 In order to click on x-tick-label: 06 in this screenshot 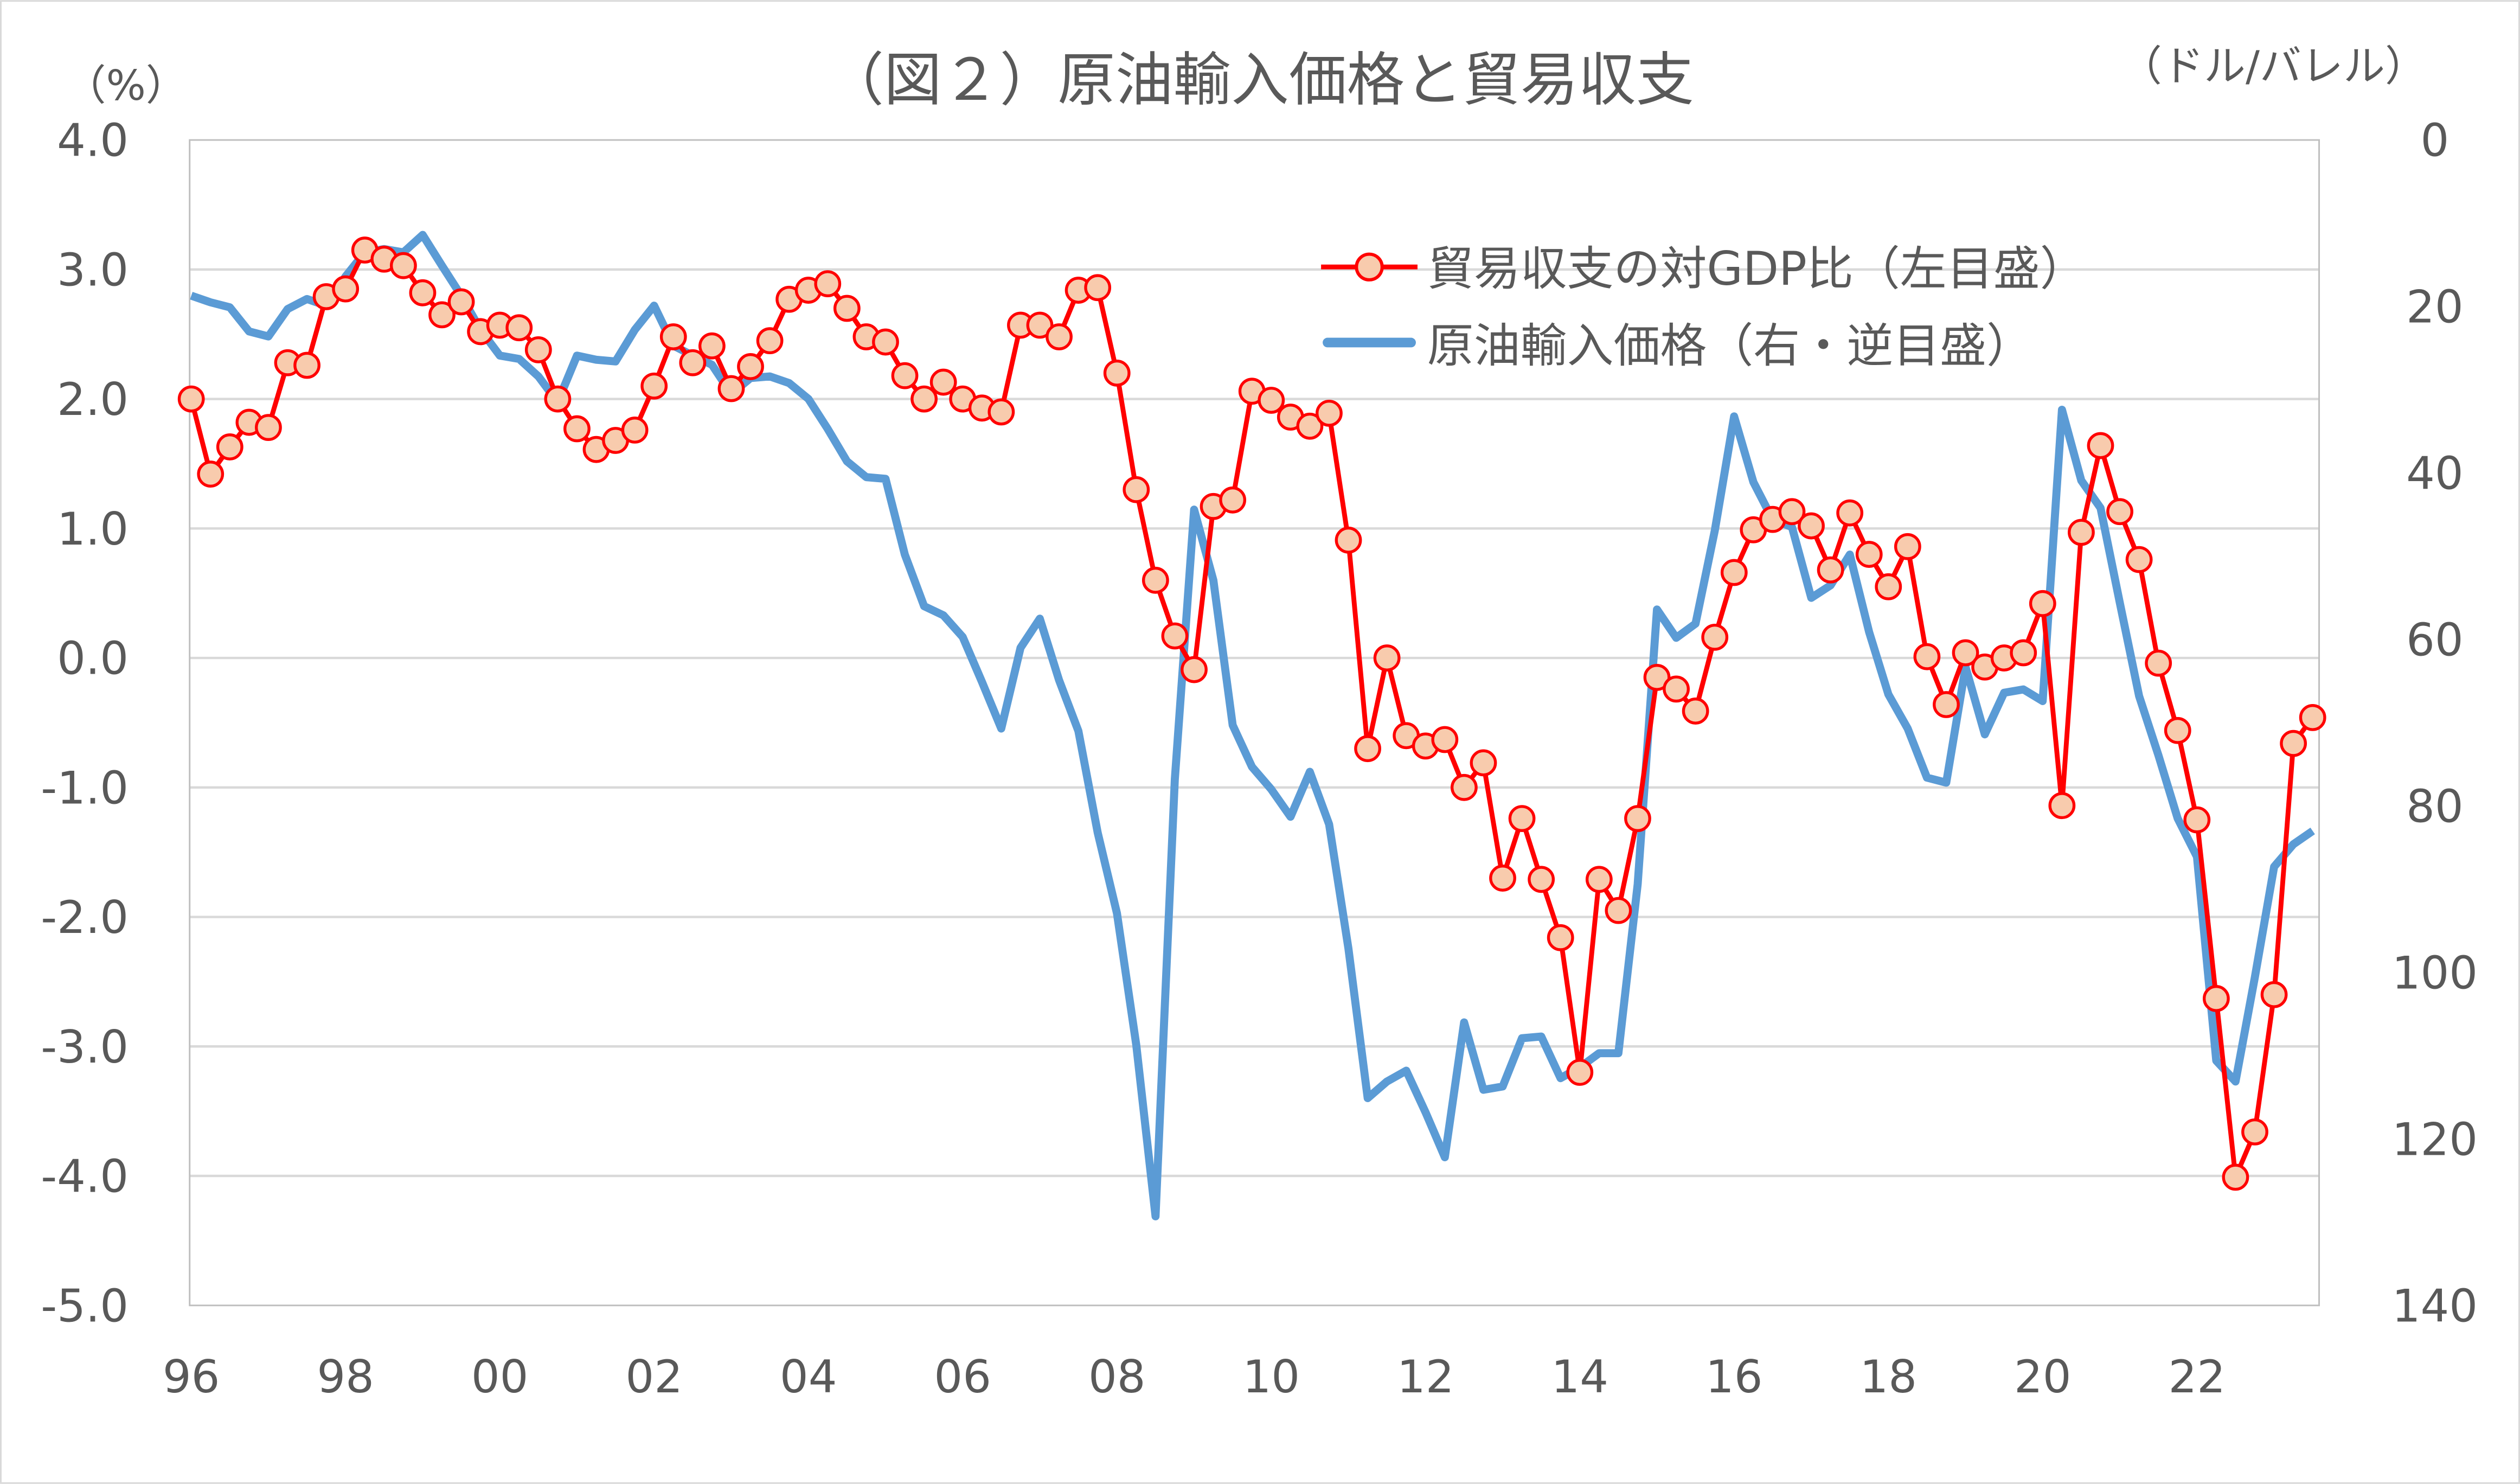, I will do `click(962, 1377)`.